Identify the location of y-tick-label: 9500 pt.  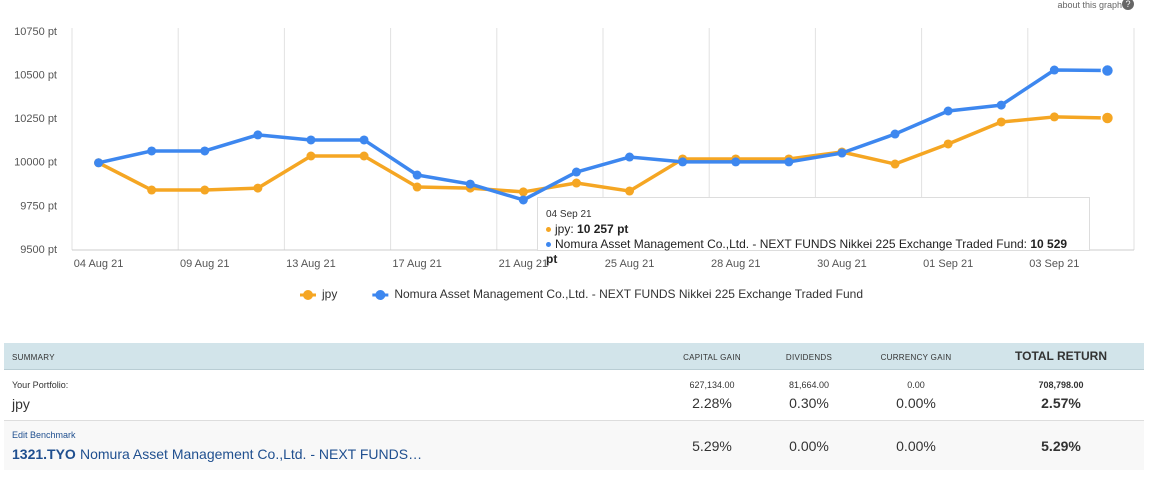
(38, 250).